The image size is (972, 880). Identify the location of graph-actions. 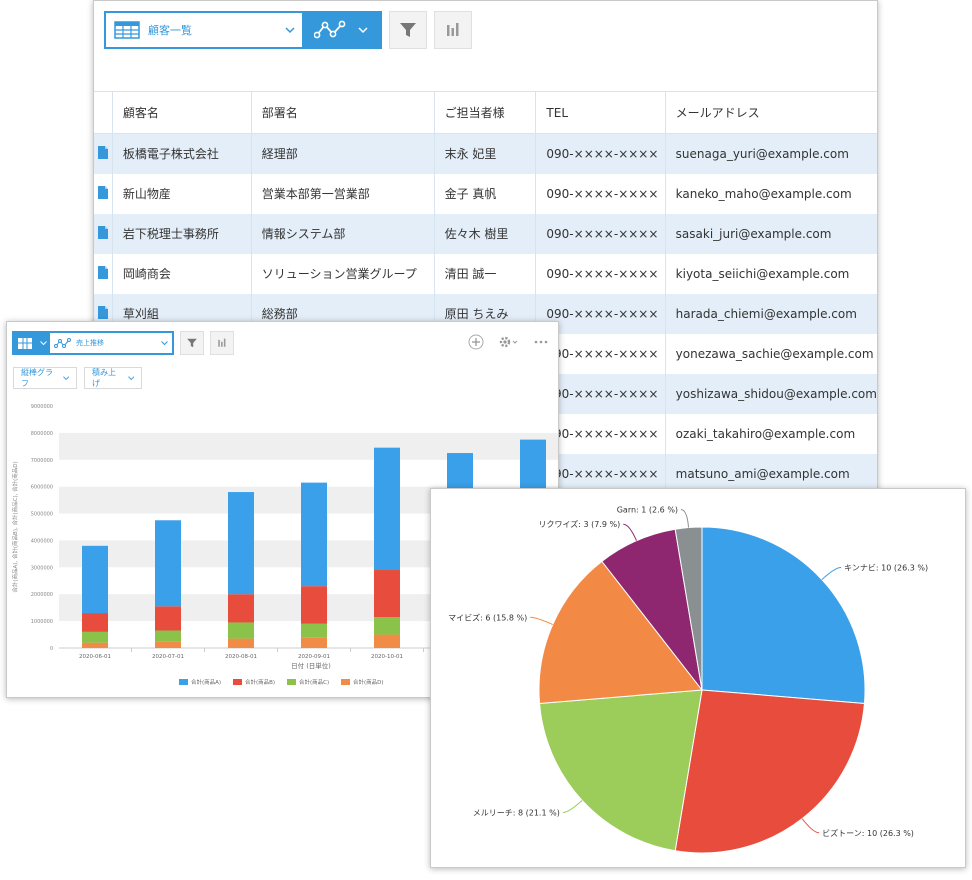
(508, 342).